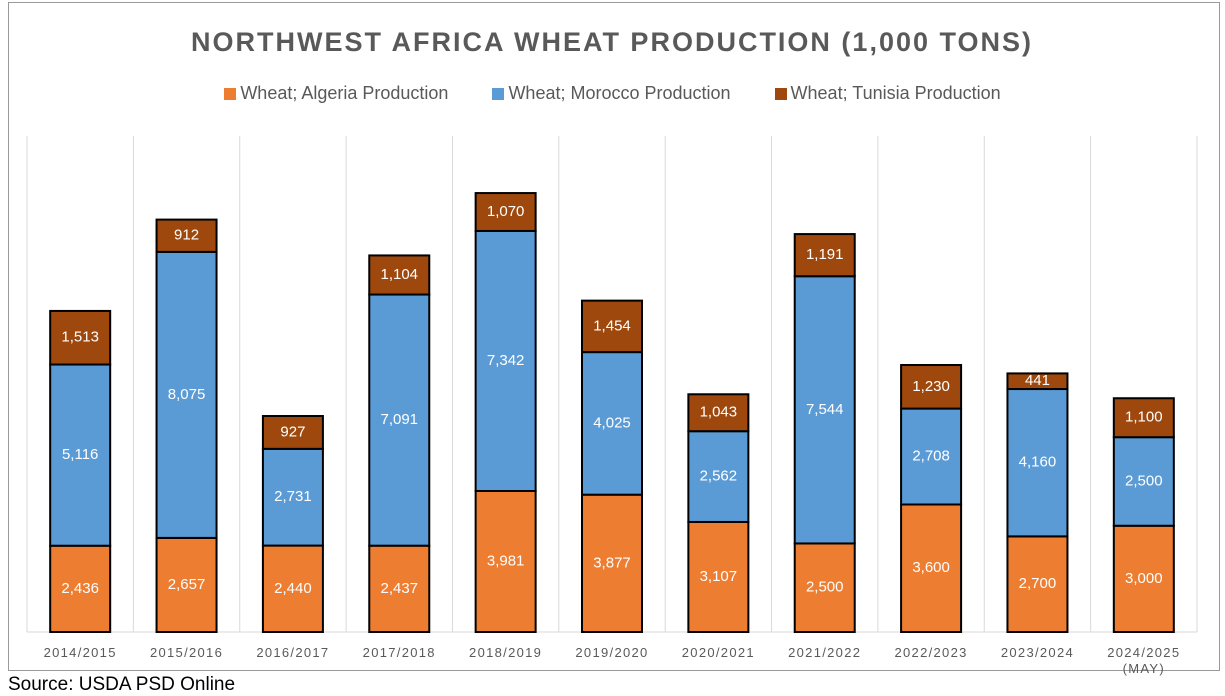 This screenshot has height=696, width=1225. What do you see at coordinates (344, 93) in the screenshot?
I see `legend-label: Wheat; Algeria Production` at bounding box center [344, 93].